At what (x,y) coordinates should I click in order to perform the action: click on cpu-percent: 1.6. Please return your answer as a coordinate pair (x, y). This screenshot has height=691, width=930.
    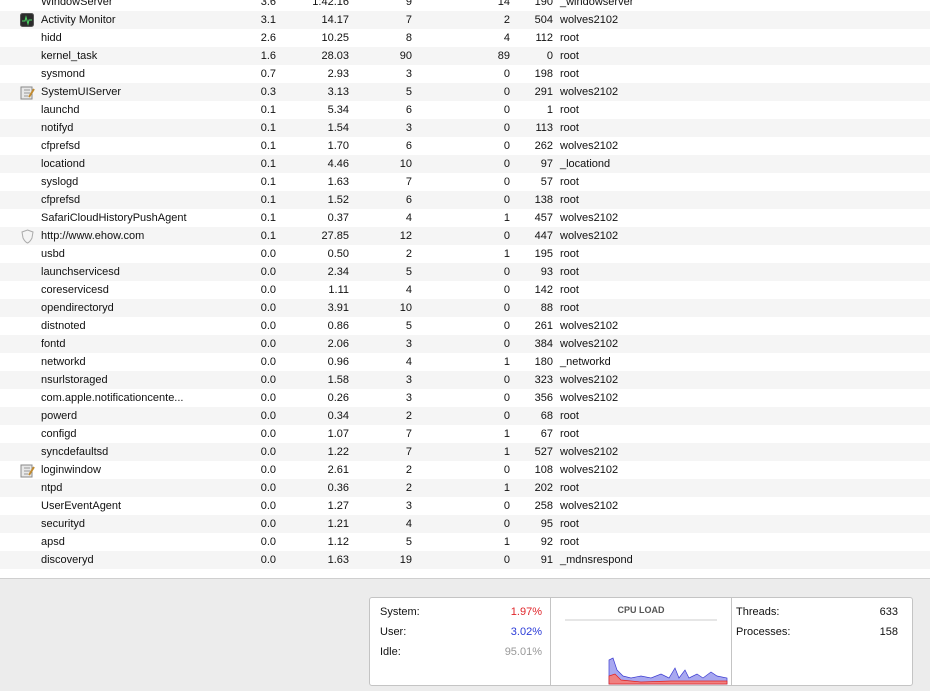
    Looking at the image, I should click on (268, 56).